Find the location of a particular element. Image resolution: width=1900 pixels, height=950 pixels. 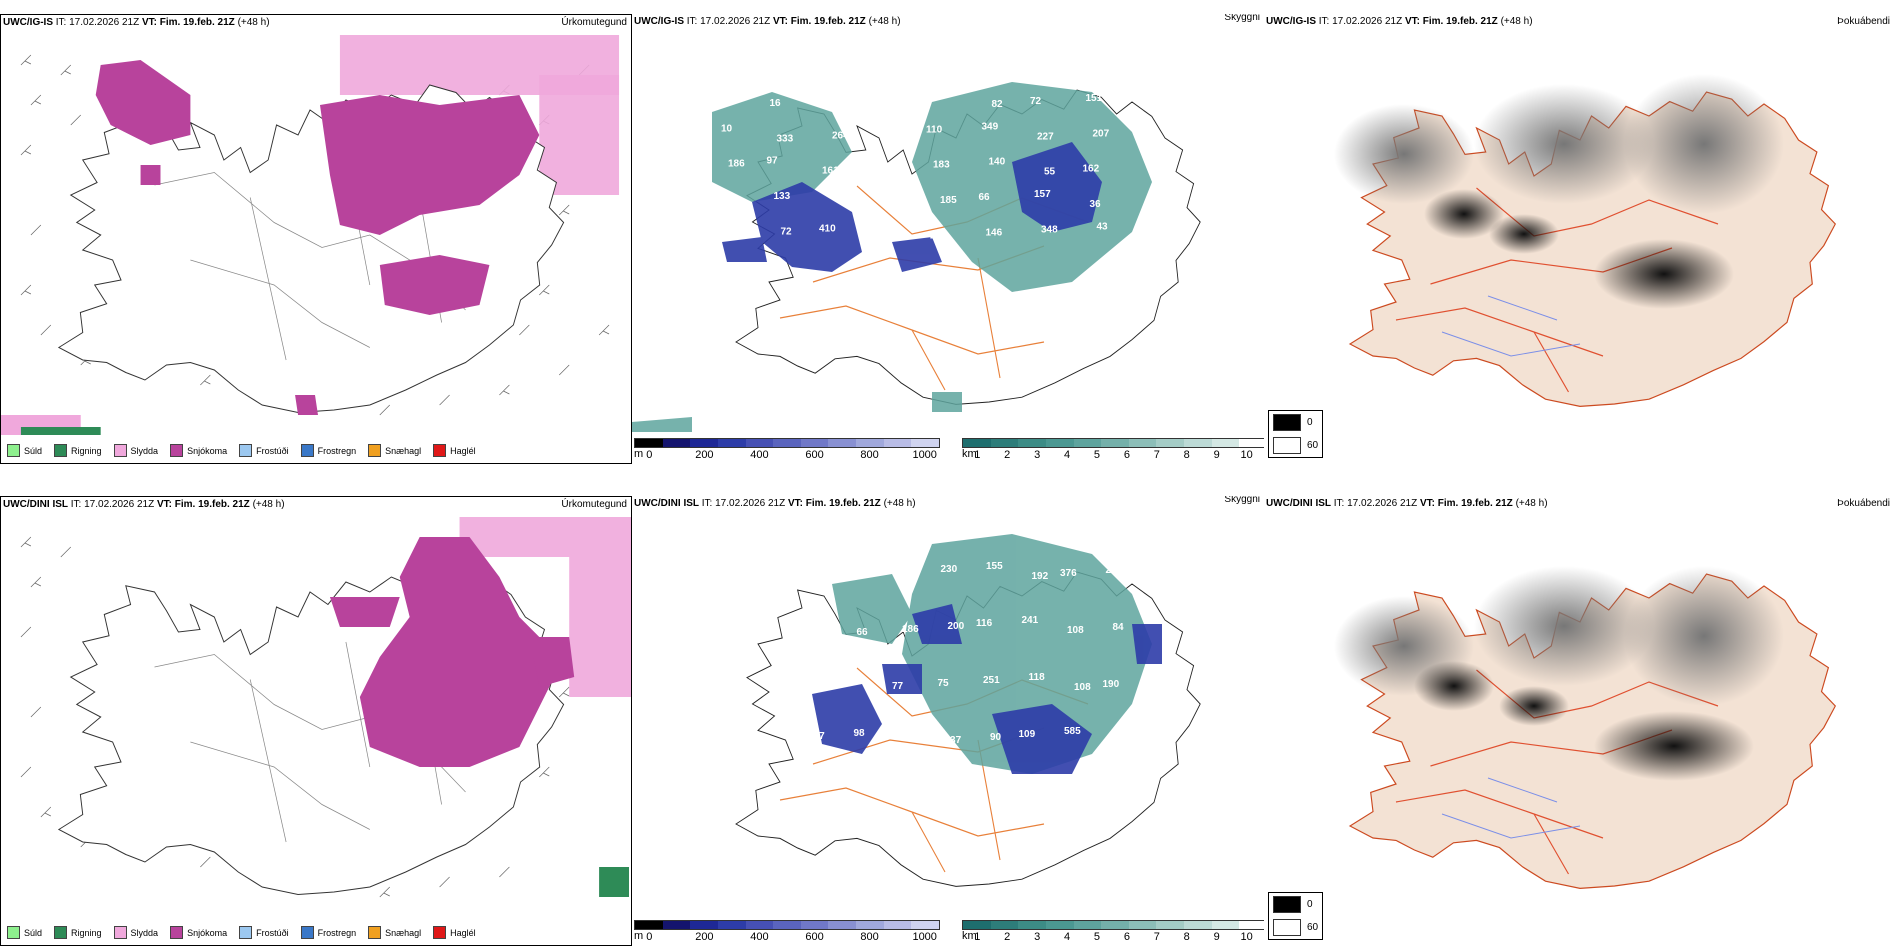

fog-legend: 0 60 is located at coordinates (1296, 434).